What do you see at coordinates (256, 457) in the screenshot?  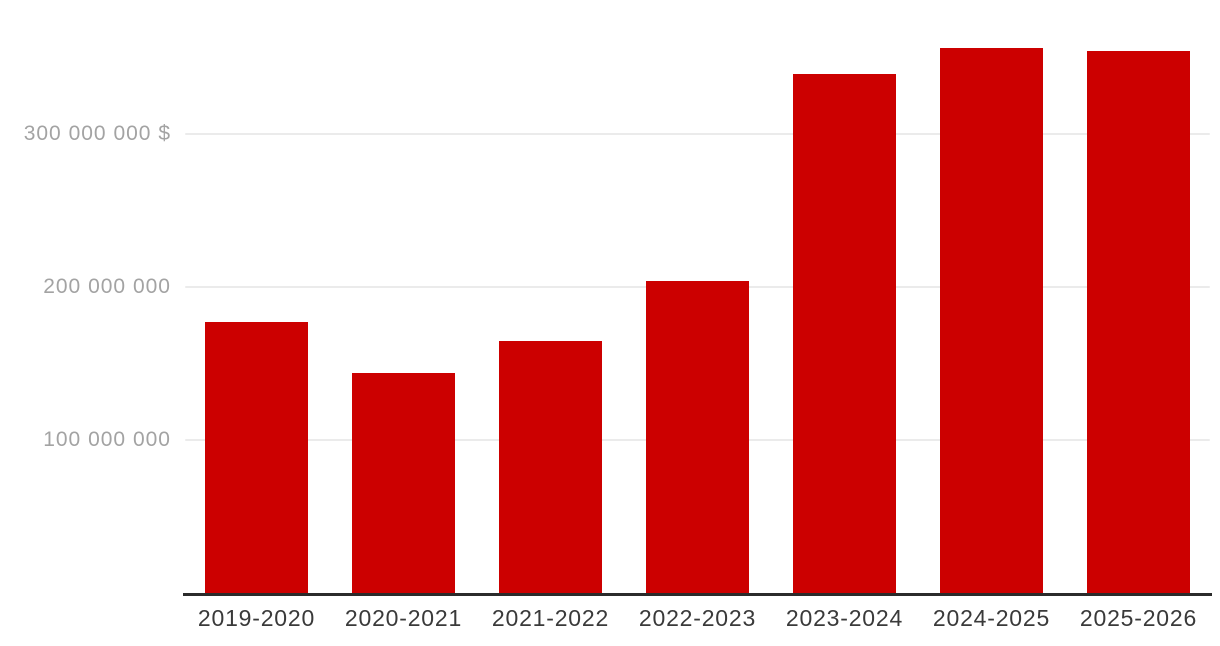 I see `bar-2019-2020` at bounding box center [256, 457].